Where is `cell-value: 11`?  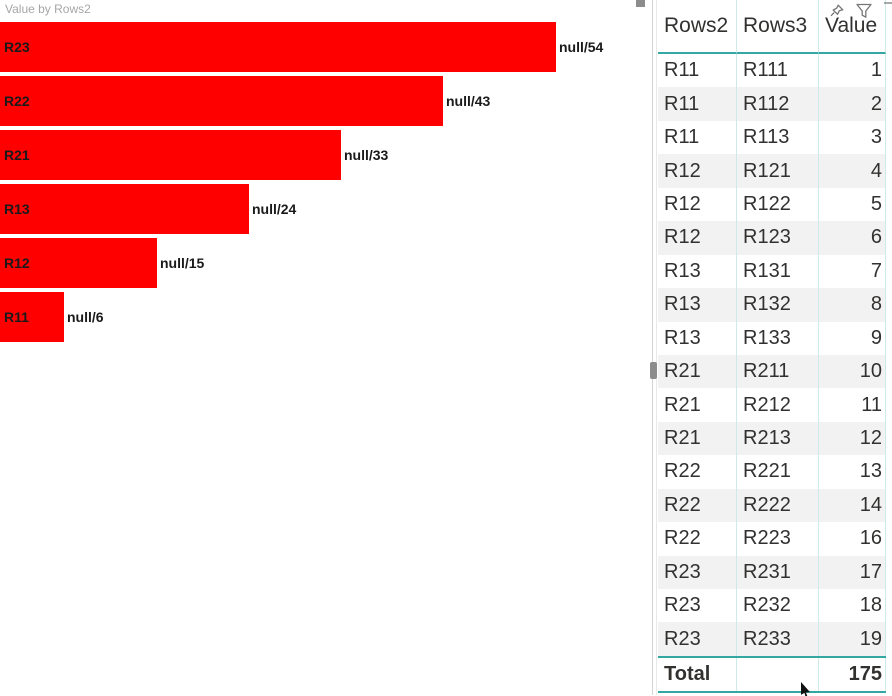 cell-value: 11 is located at coordinates (852, 405).